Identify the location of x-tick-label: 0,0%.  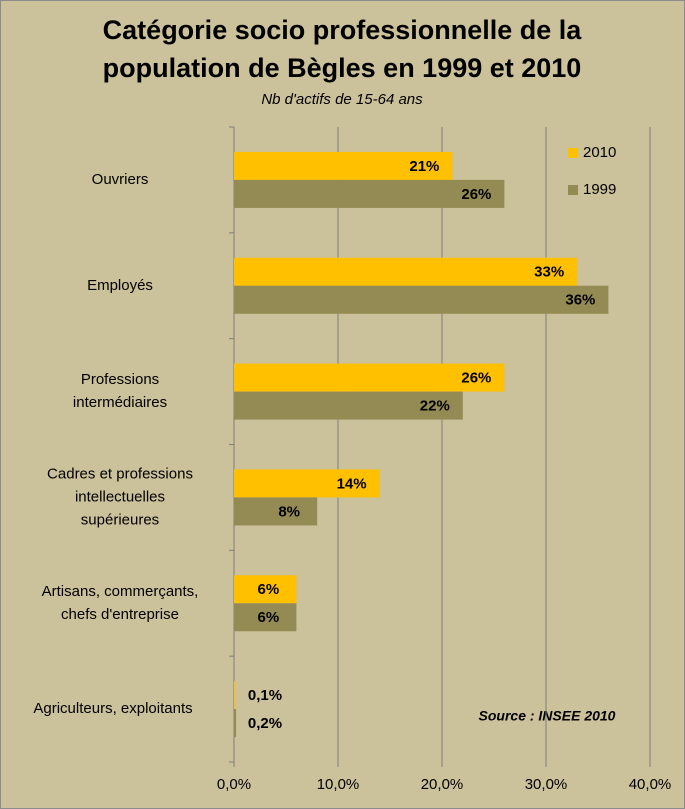
(234, 784).